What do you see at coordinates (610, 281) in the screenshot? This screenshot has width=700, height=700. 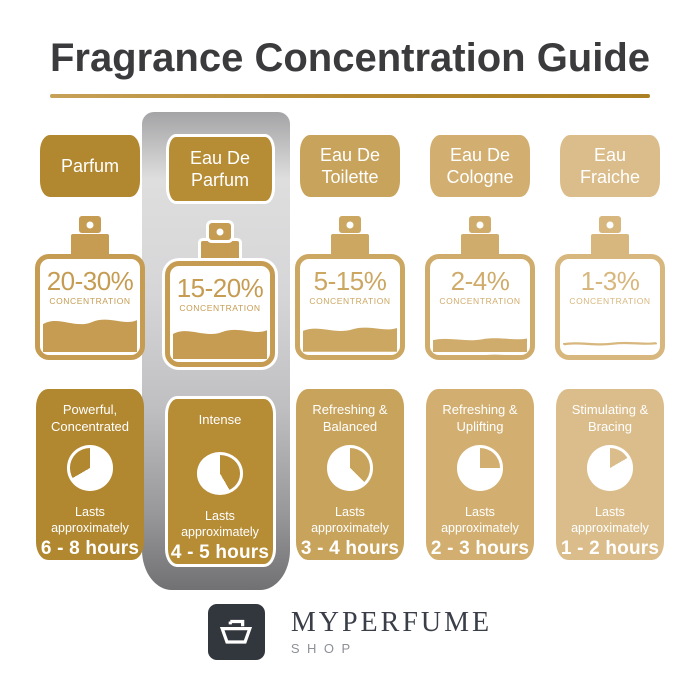 I see `concentration-value: 1-3%` at bounding box center [610, 281].